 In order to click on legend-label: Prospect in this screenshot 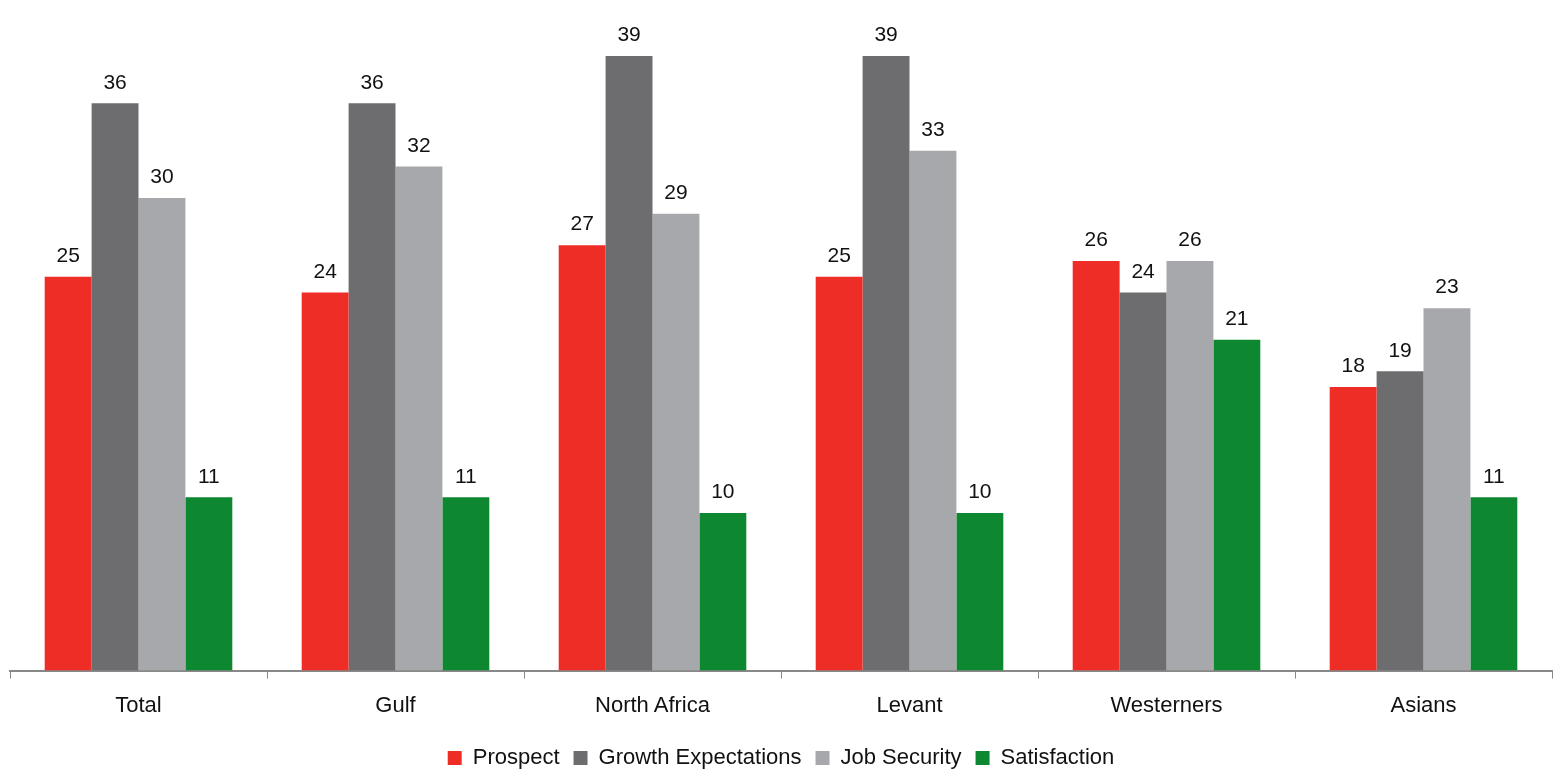, I will do `click(516, 757)`.